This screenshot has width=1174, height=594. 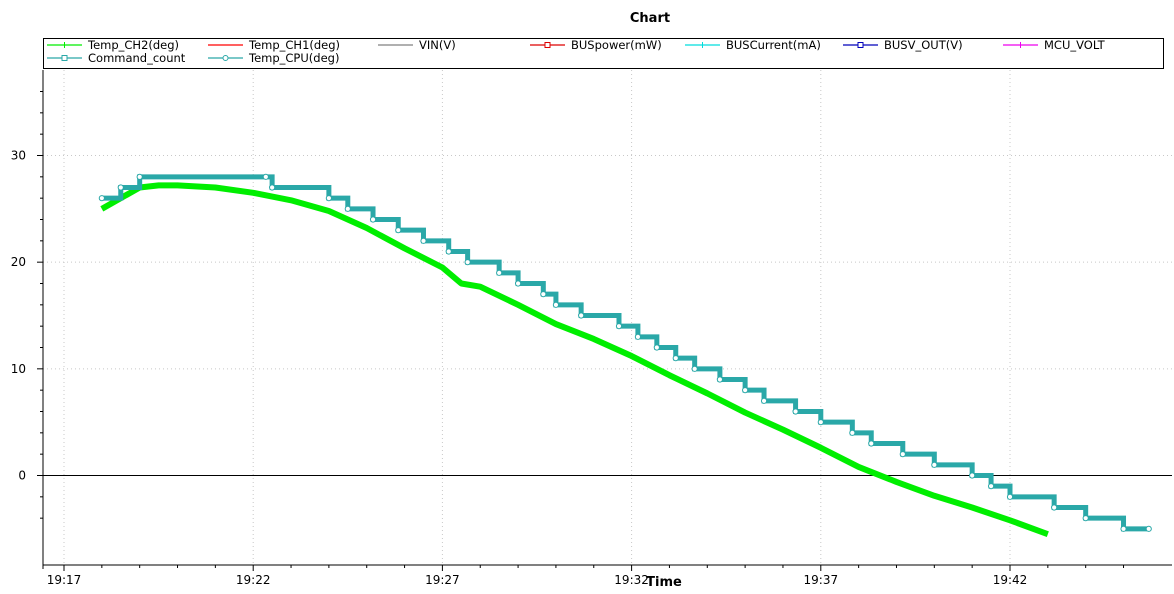 What do you see at coordinates (18, 369) in the screenshot?
I see `y-tick-label: 10` at bounding box center [18, 369].